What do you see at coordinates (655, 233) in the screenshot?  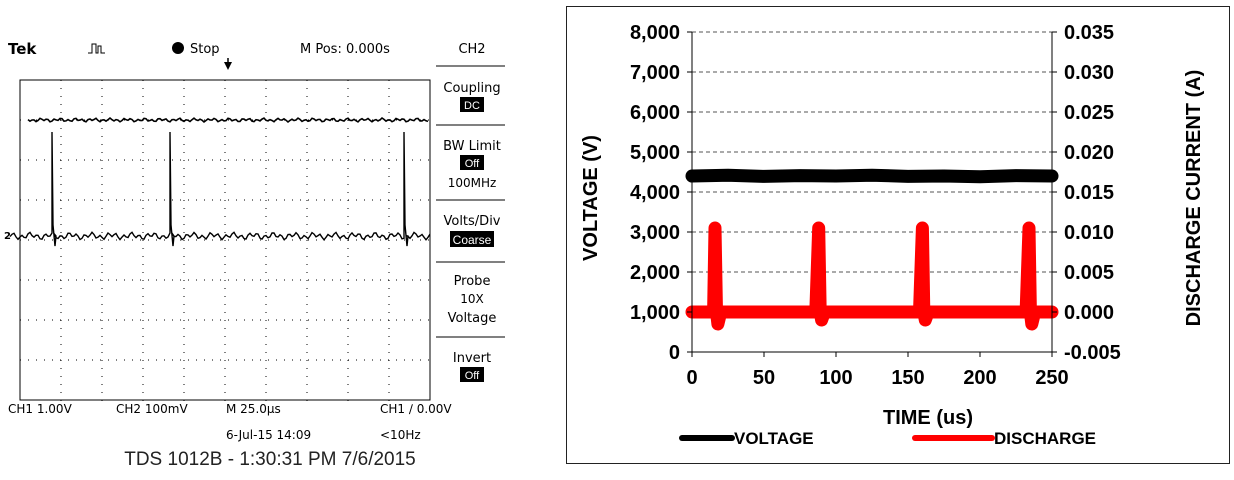 I see `y-tick-label: 3,000` at bounding box center [655, 233].